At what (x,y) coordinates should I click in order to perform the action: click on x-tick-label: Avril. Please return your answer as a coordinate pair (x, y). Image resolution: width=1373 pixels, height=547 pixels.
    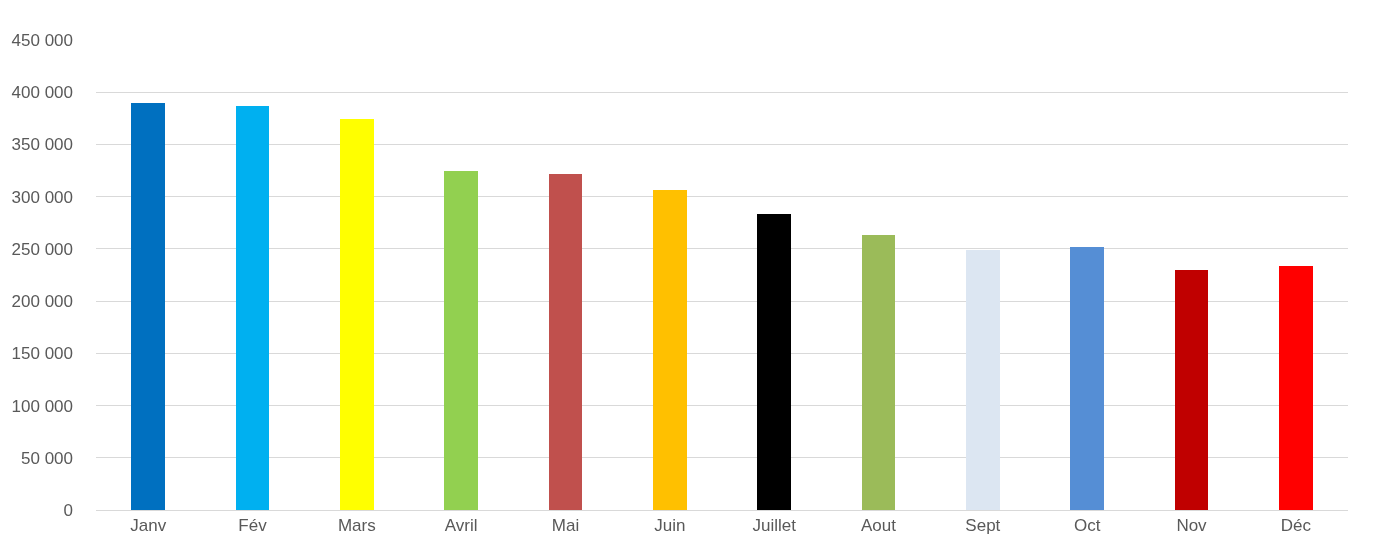
    Looking at the image, I should click on (461, 526).